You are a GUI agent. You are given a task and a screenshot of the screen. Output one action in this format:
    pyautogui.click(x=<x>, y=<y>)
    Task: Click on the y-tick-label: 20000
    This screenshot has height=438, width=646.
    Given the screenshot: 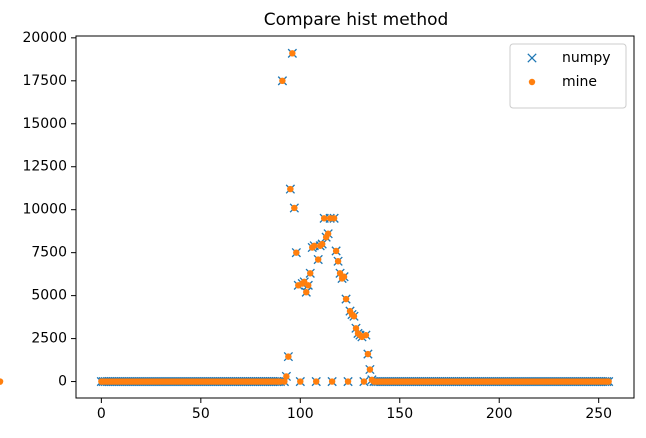 What is the action you would take?
    pyautogui.click(x=44, y=38)
    